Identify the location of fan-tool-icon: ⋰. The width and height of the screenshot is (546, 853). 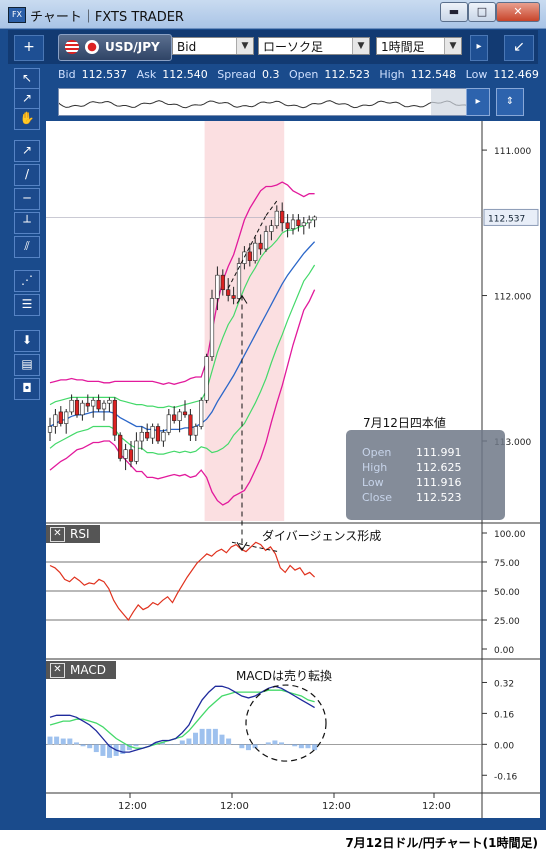
(27, 281).